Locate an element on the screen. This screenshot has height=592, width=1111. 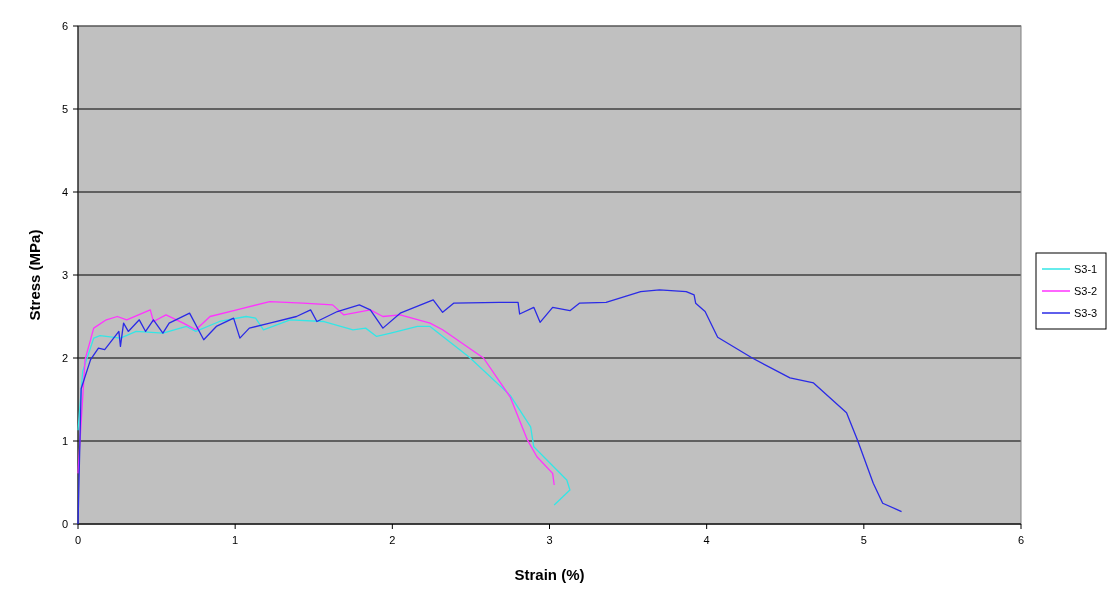
x-tick-label: 2 is located at coordinates (392, 540).